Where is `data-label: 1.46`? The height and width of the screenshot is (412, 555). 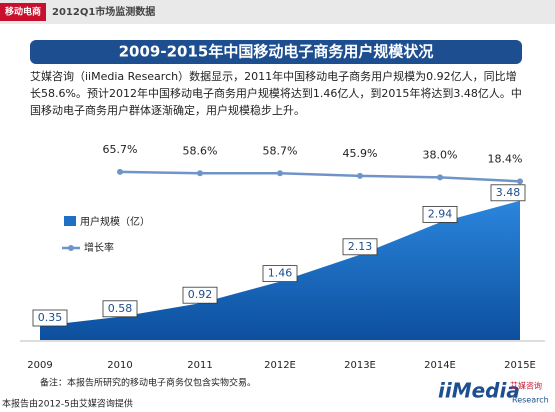
data-label: 1.46 is located at coordinates (280, 273).